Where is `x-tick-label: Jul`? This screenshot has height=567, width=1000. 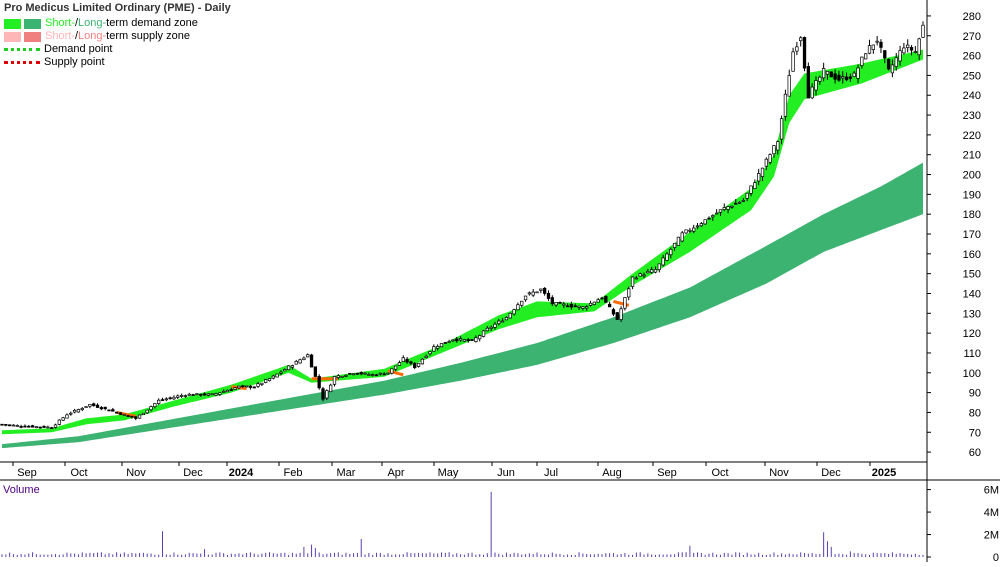 x-tick-label: Jul is located at coordinates (551, 473).